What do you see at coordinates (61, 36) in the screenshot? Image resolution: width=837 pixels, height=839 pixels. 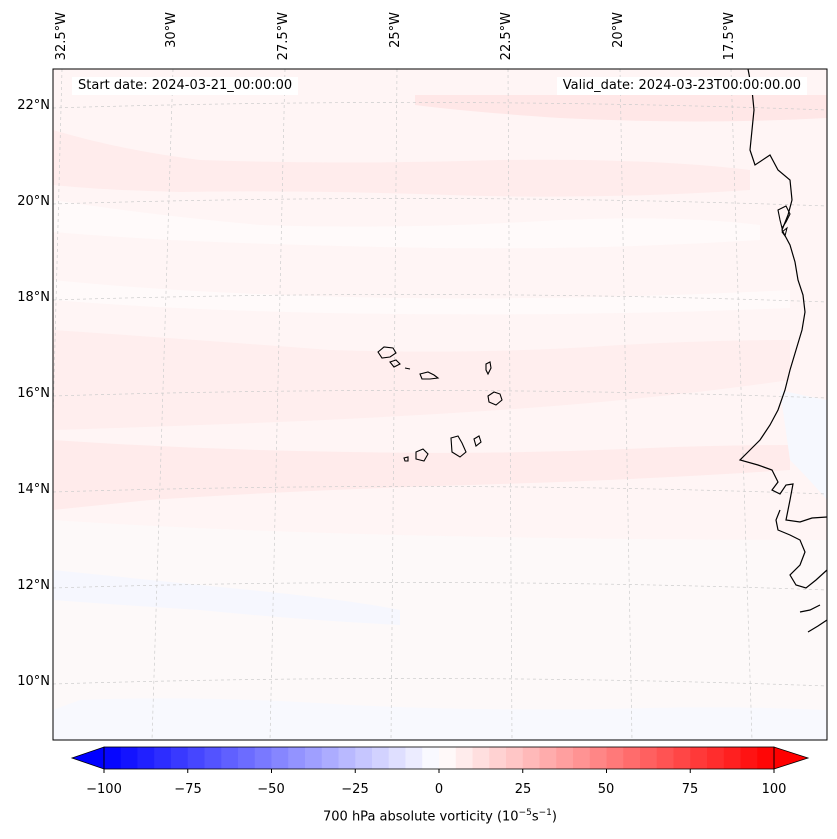 I see `lon-label-32-5: 32.5°W` at bounding box center [61, 36].